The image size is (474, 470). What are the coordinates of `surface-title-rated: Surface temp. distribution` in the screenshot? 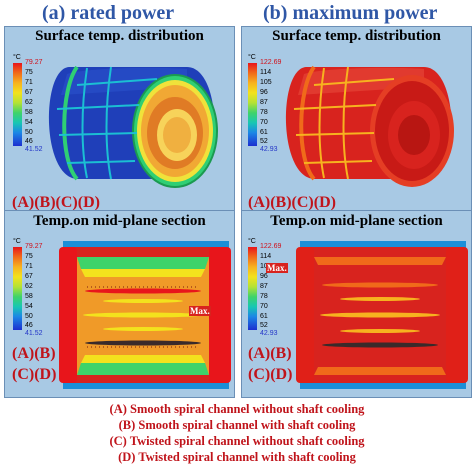 It's located at (119, 36).